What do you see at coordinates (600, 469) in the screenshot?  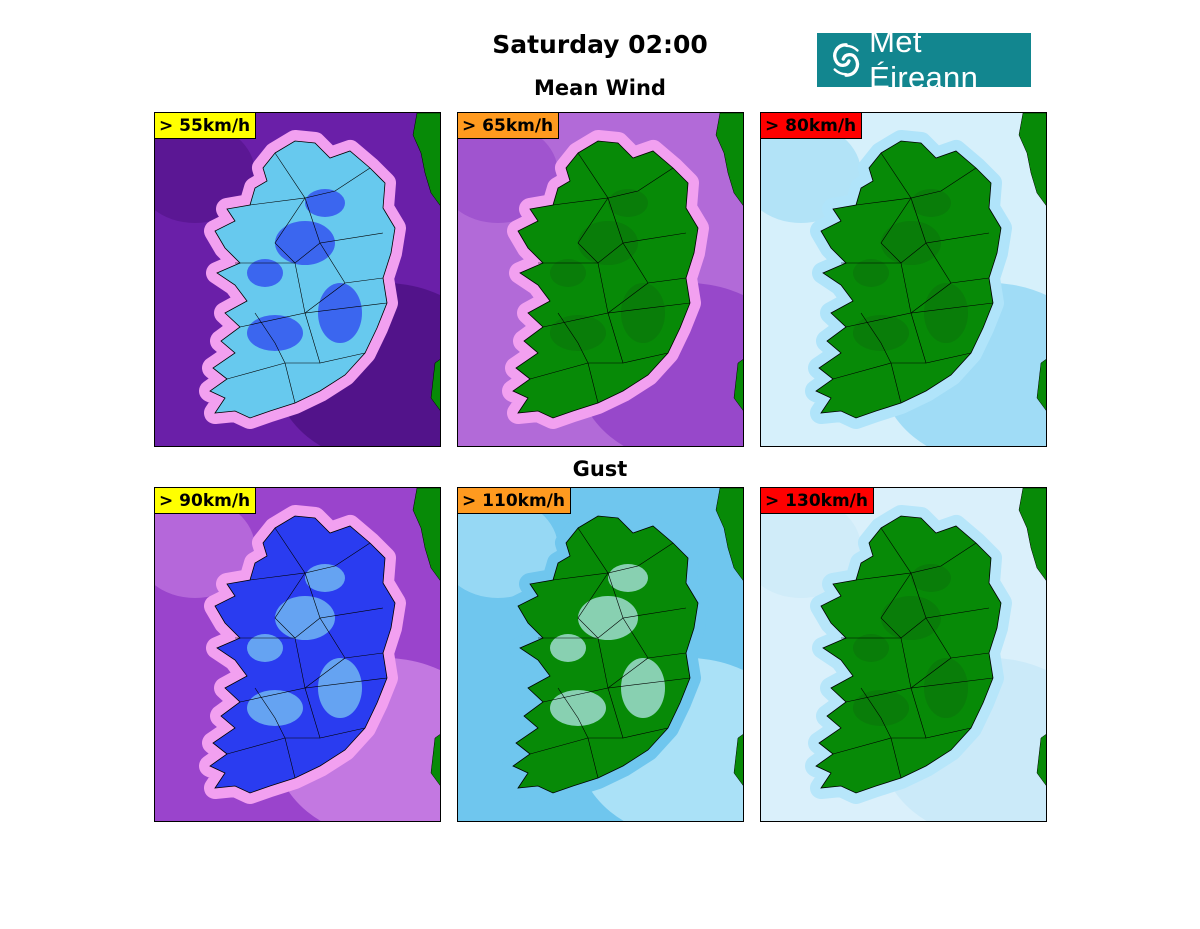 I see `gust-heading: Gust` at bounding box center [600, 469].